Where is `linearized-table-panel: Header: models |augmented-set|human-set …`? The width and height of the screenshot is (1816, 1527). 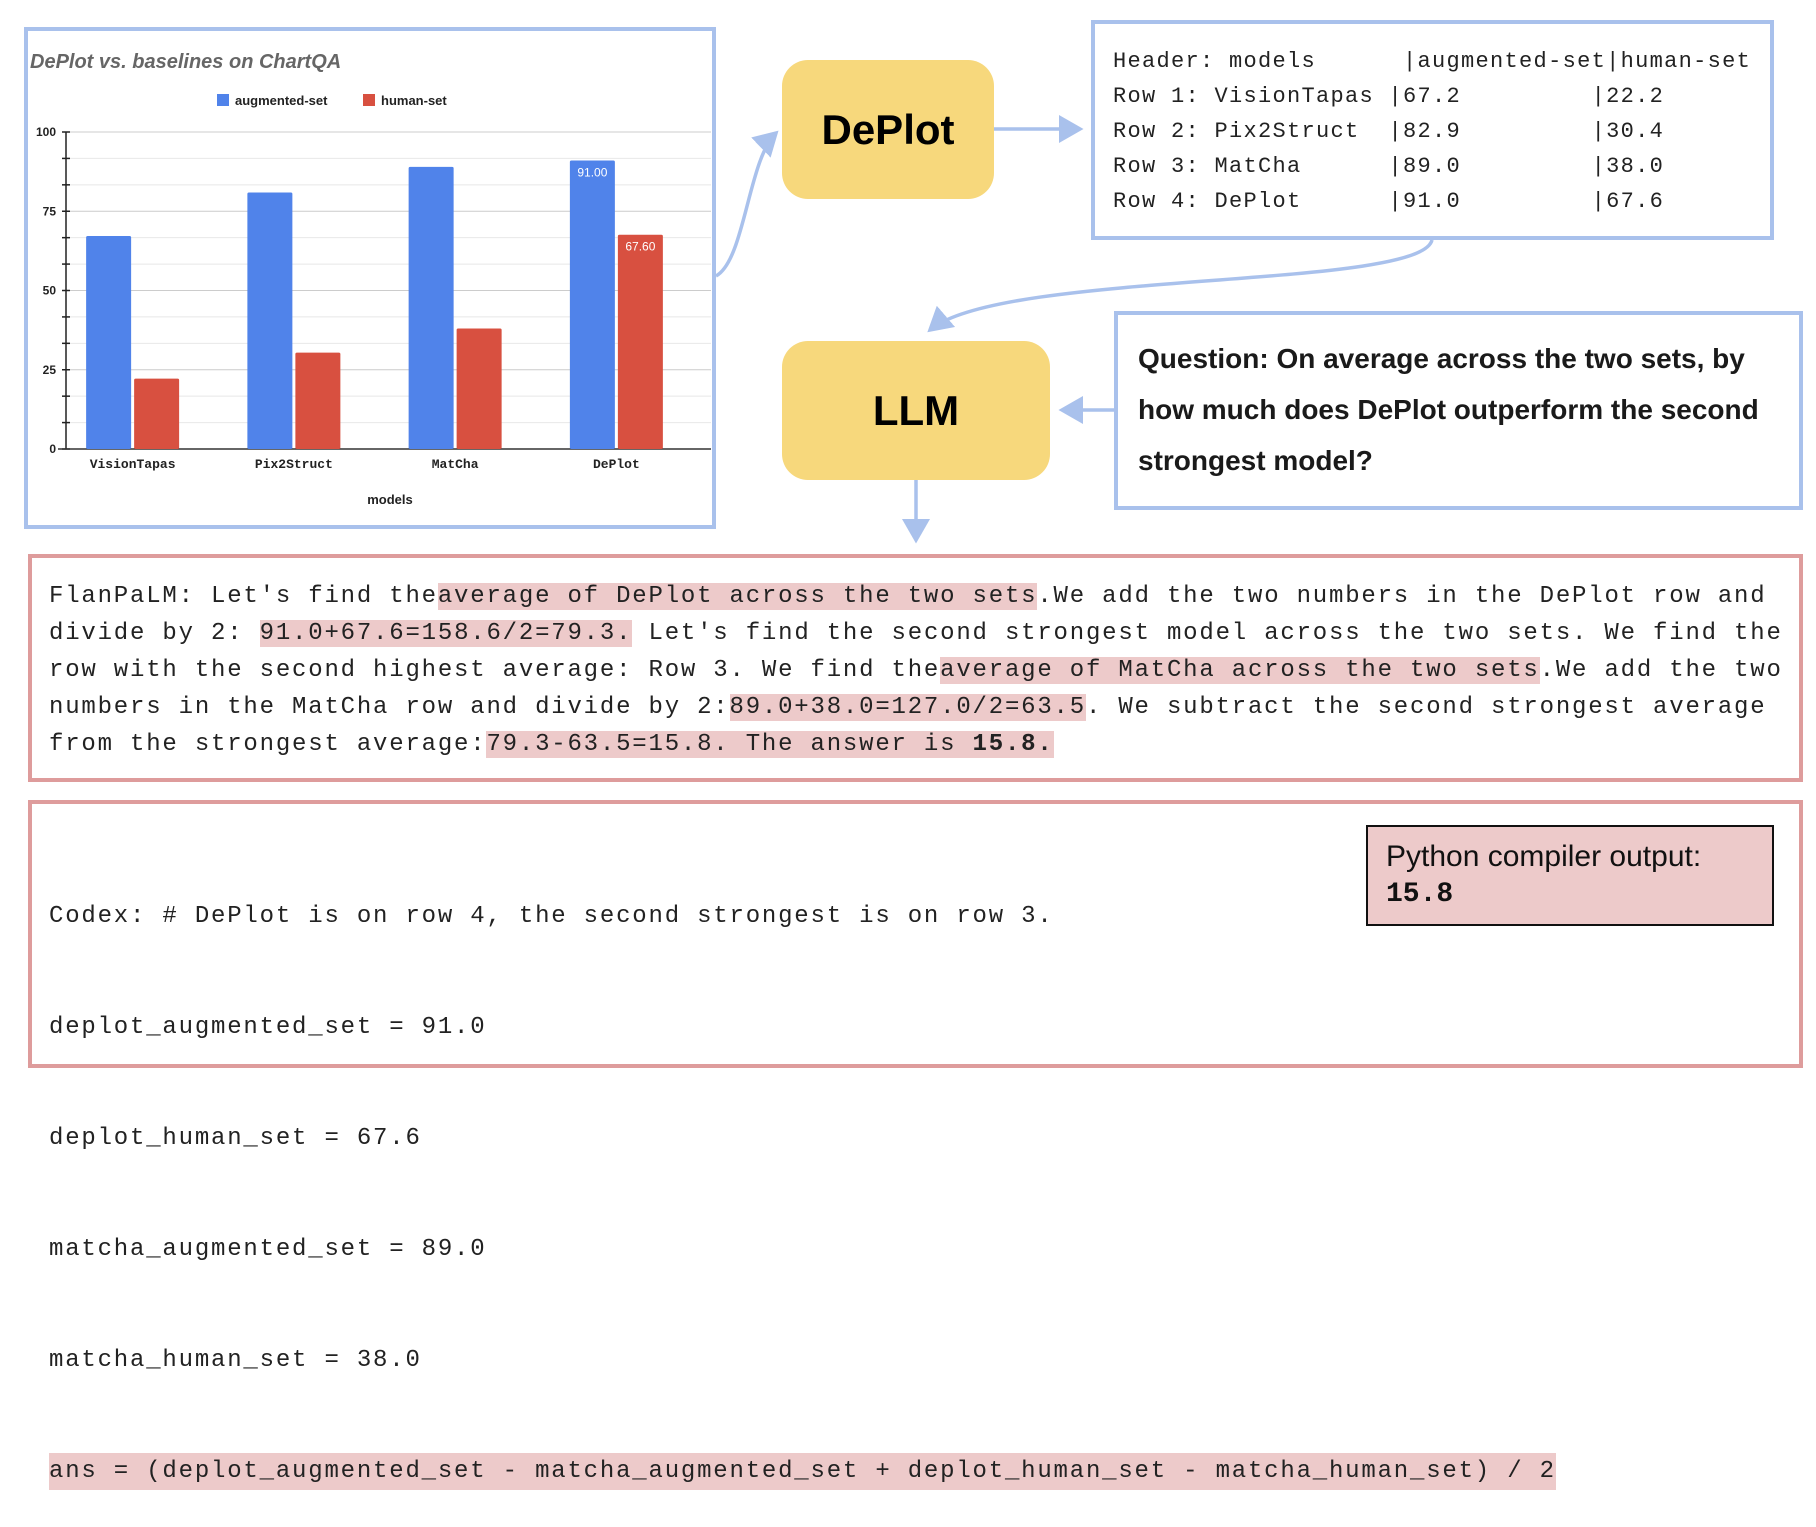
linearized-table-panel: Header: models |augmented-set|human-set … is located at coordinates (1432, 130).